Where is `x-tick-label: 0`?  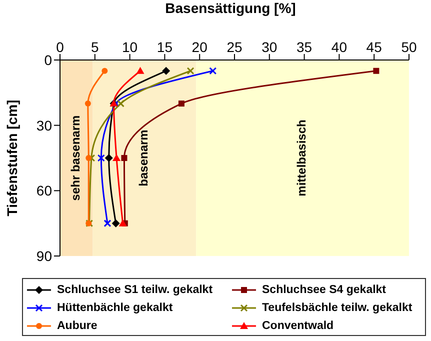
x-tick-label: 0 is located at coordinates (60, 47).